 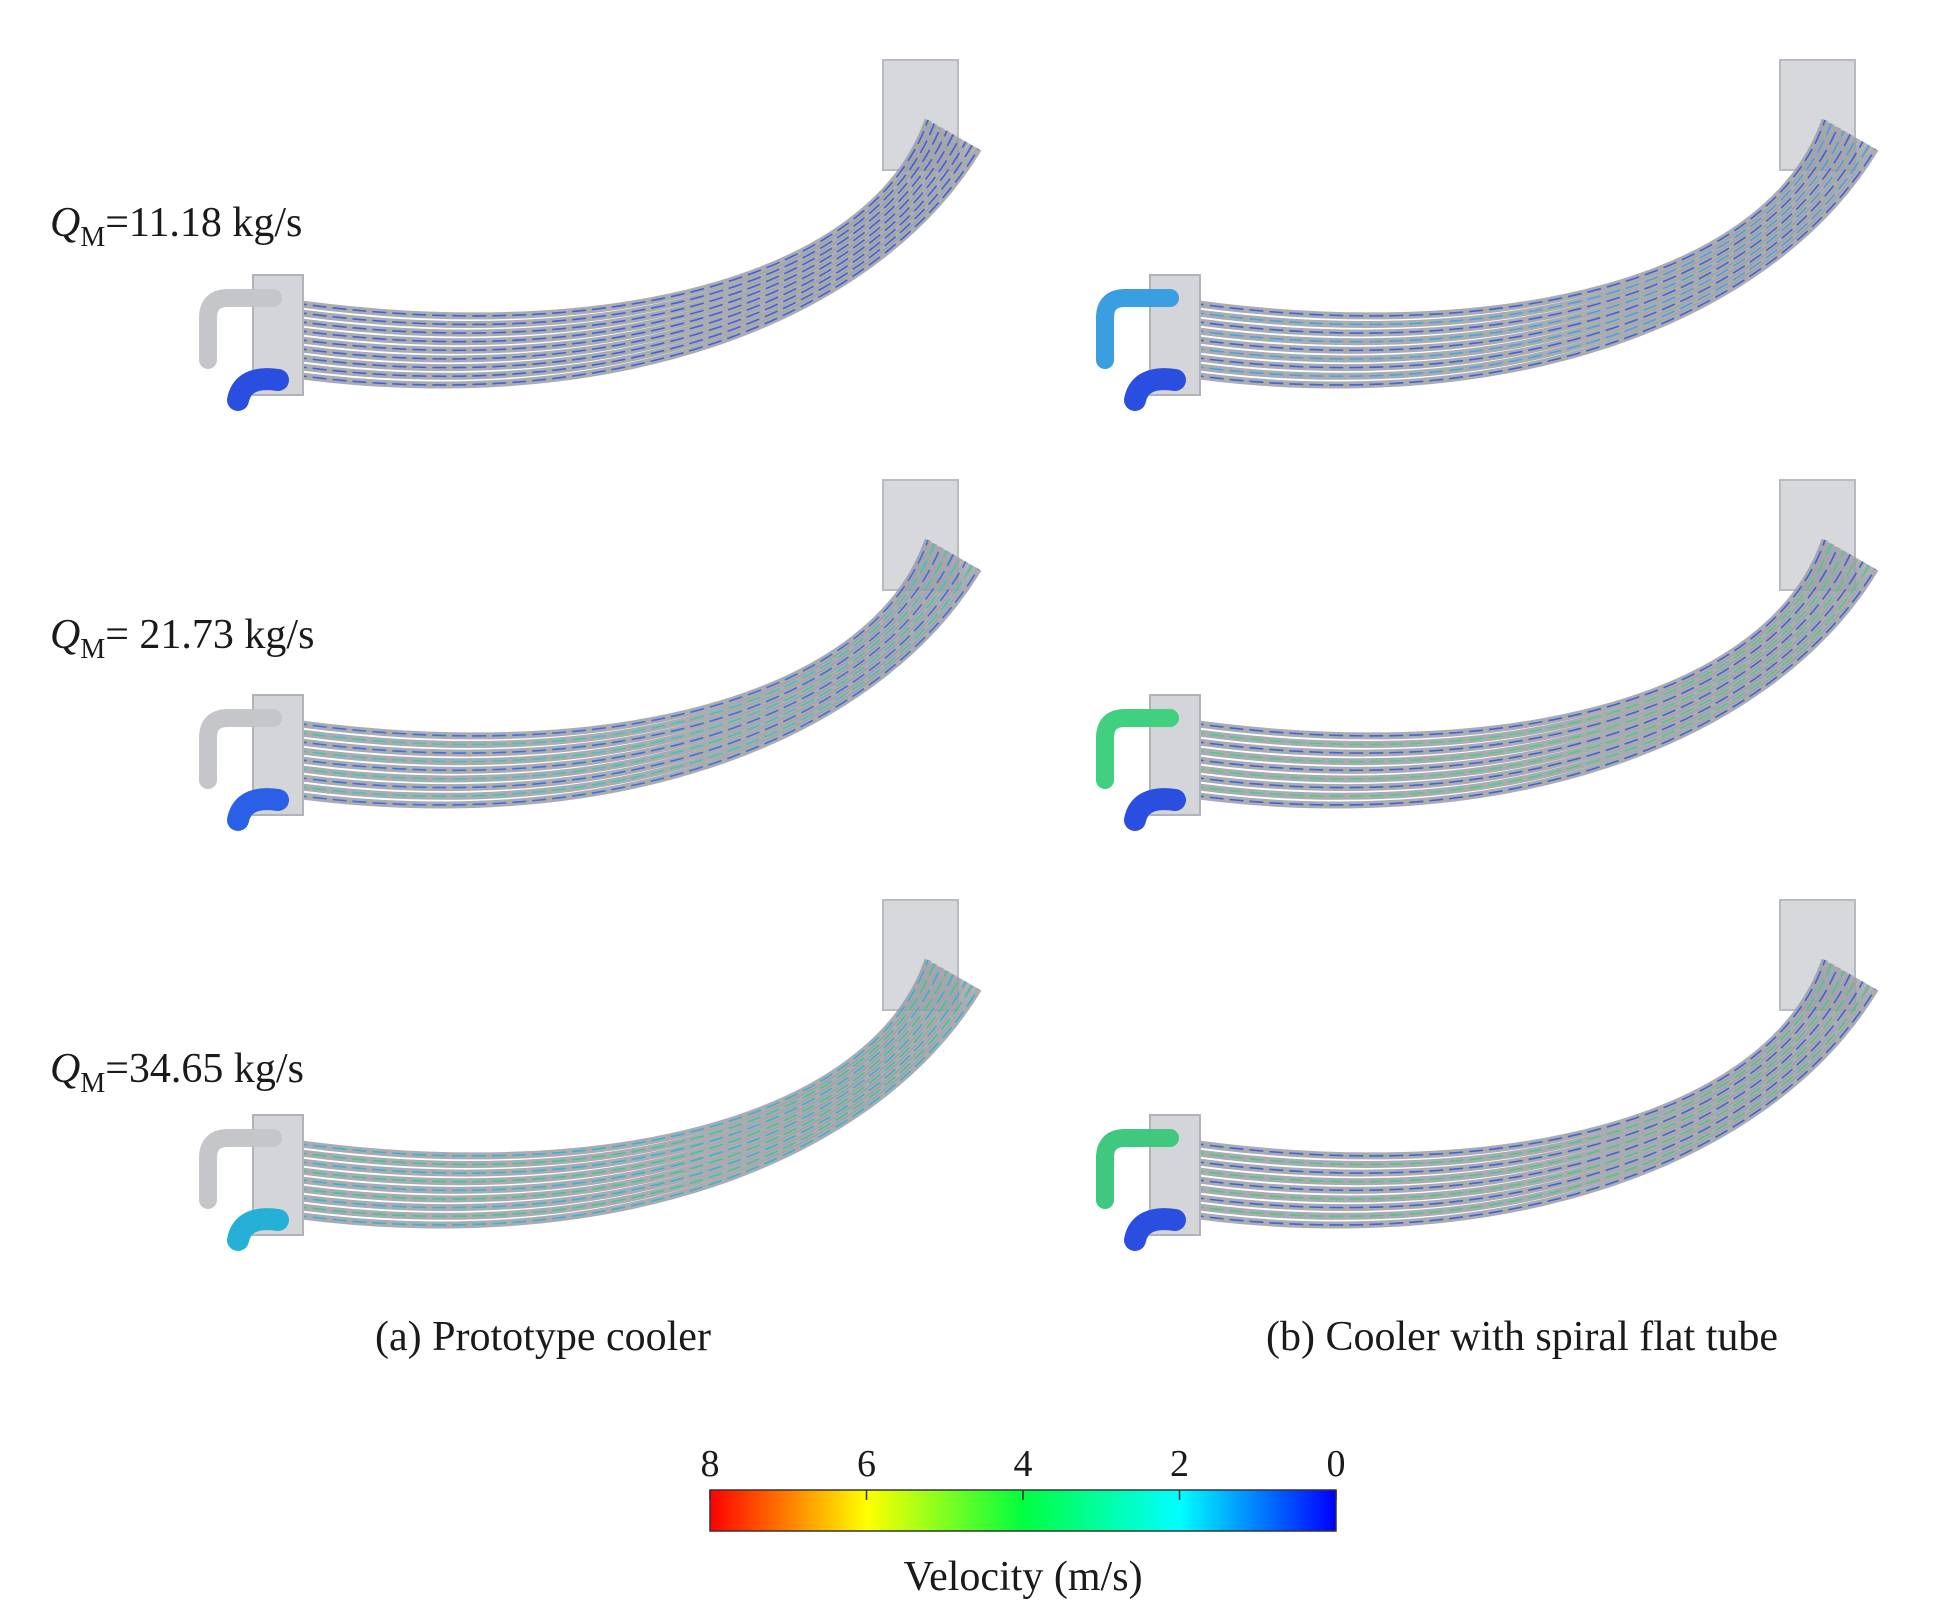 I want to click on row-label: QM=34.65 kg/s, so click(x=177, y=1072).